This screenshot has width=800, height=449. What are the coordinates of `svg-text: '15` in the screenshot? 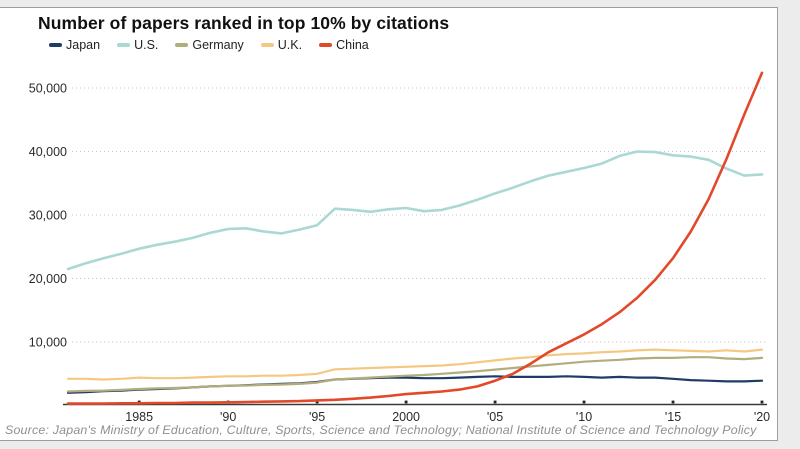 It's located at (673, 417).